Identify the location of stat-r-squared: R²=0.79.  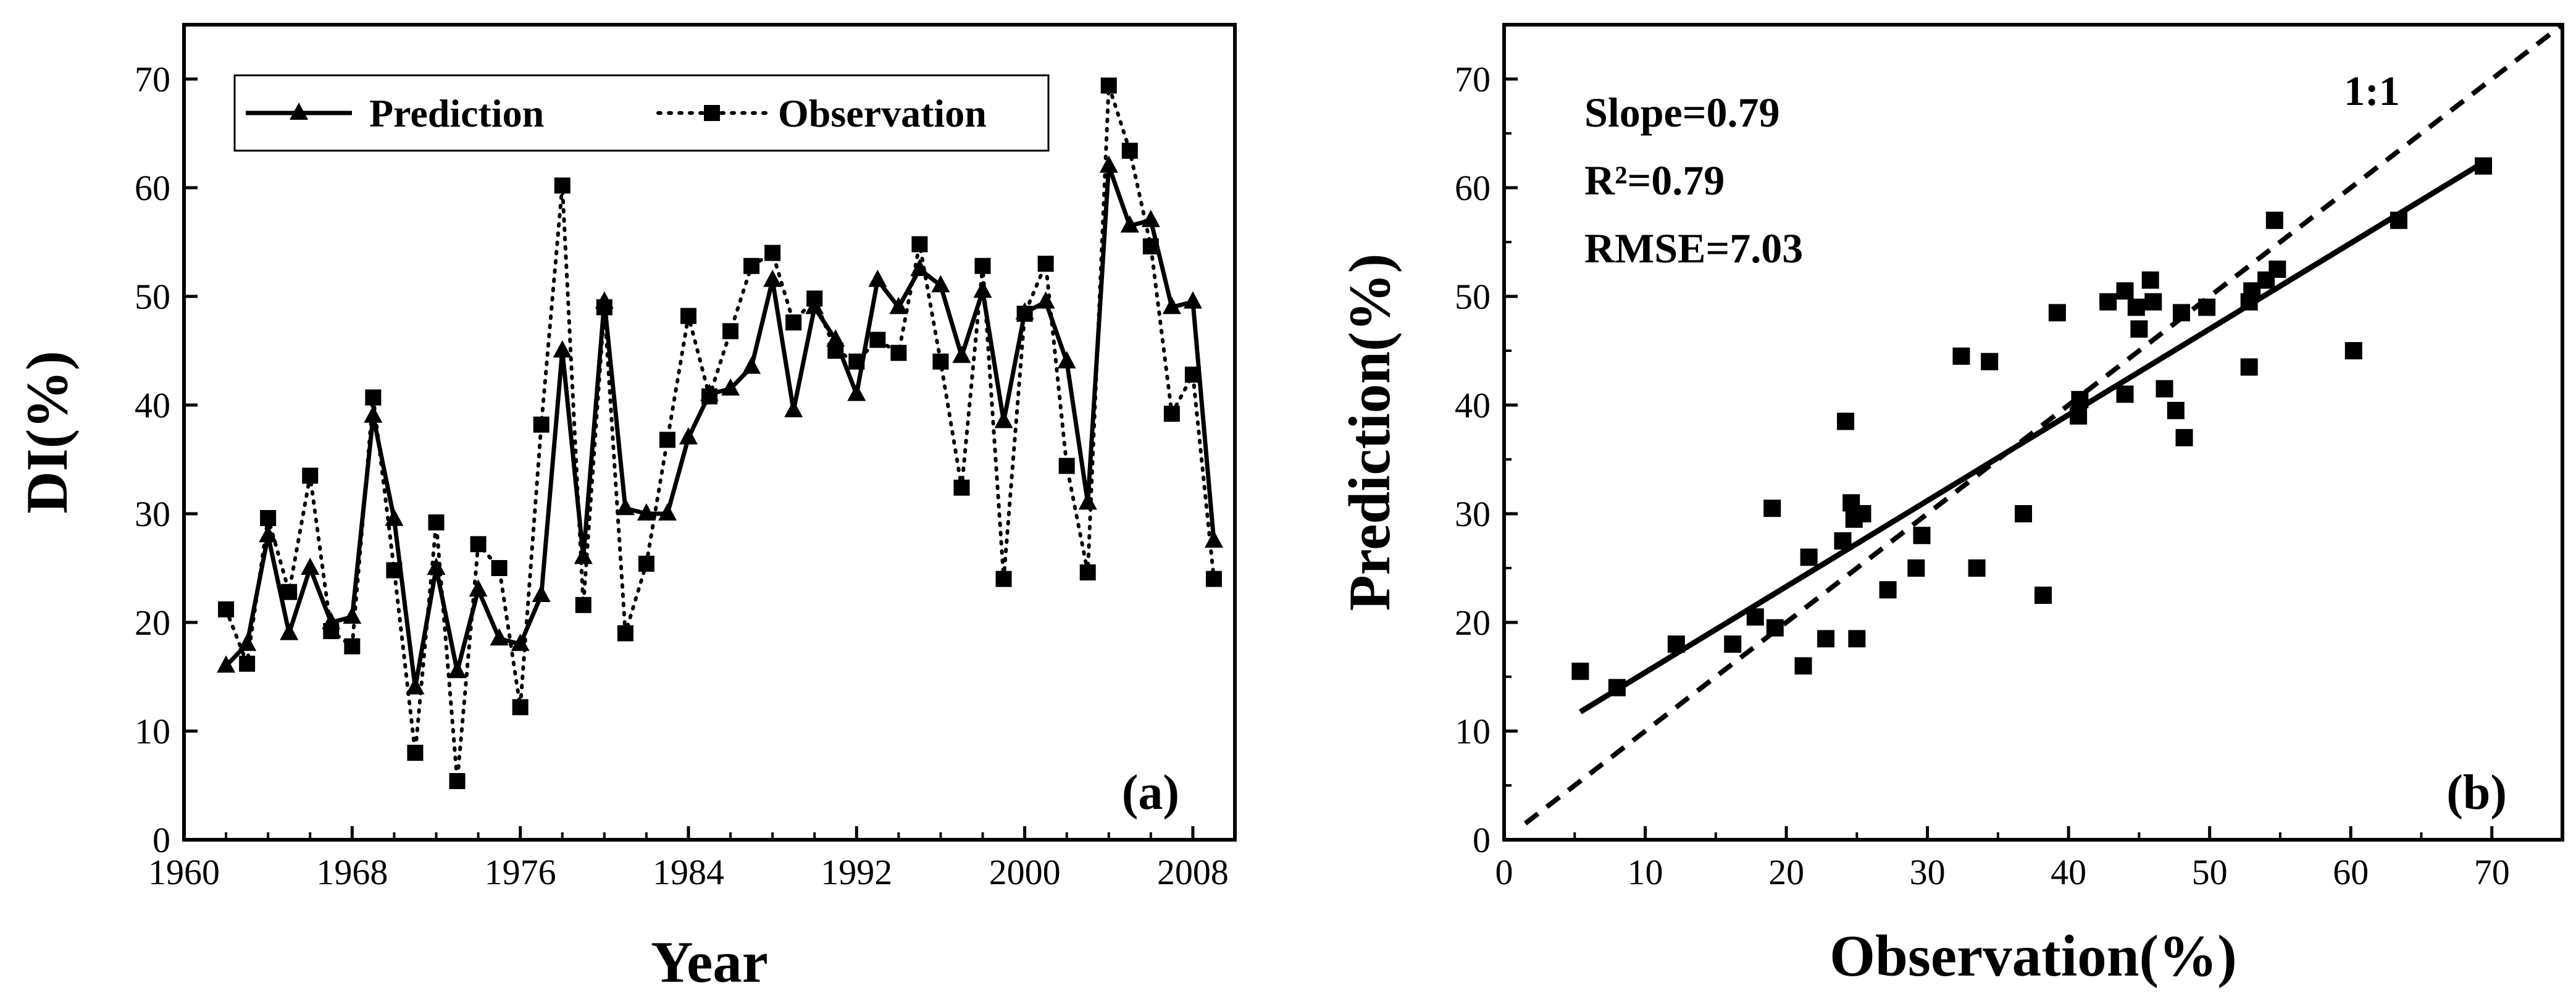
(1654, 180).